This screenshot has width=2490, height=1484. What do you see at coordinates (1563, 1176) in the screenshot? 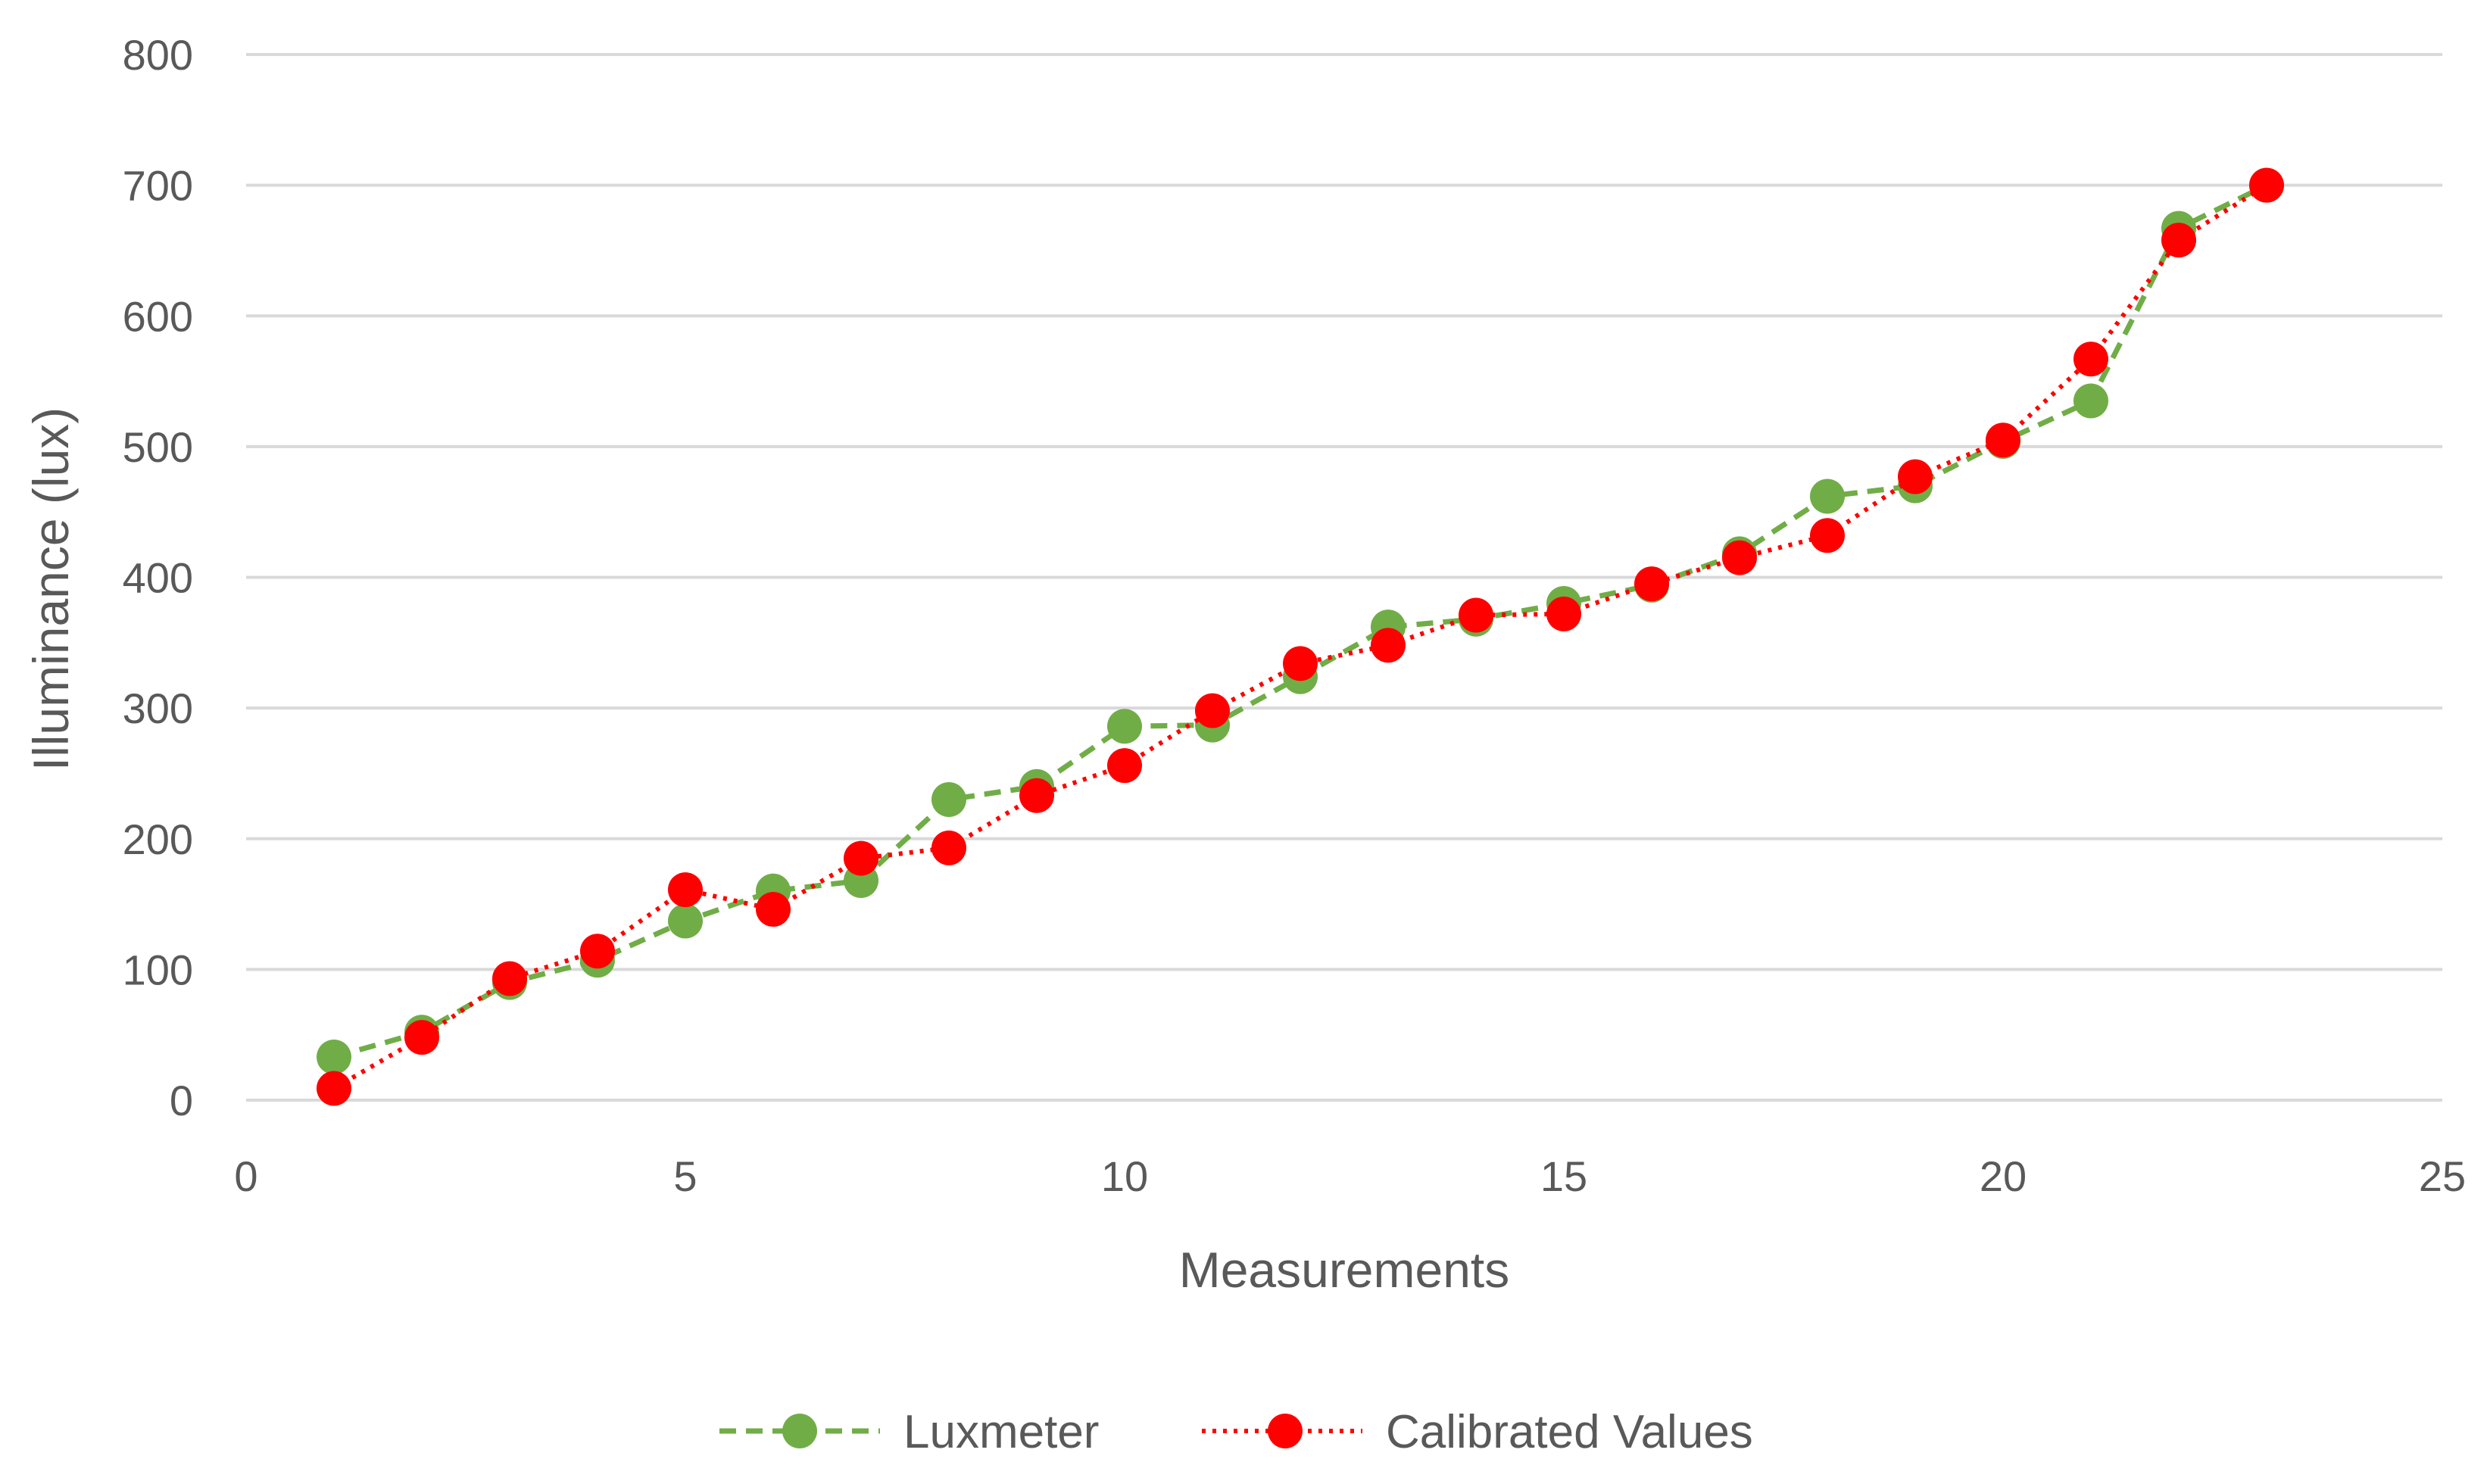
I see `x-tick-label: 15` at bounding box center [1563, 1176].